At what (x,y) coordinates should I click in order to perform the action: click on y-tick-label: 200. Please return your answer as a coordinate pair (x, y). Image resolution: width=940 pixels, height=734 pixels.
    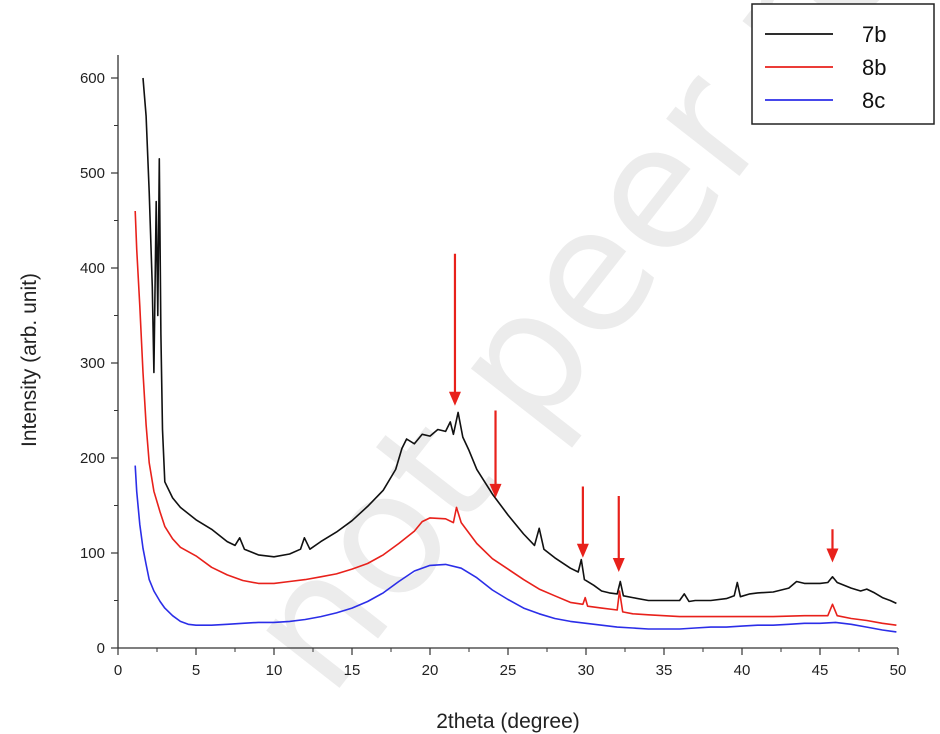
    Looking at the image, I should click on (92, 458).